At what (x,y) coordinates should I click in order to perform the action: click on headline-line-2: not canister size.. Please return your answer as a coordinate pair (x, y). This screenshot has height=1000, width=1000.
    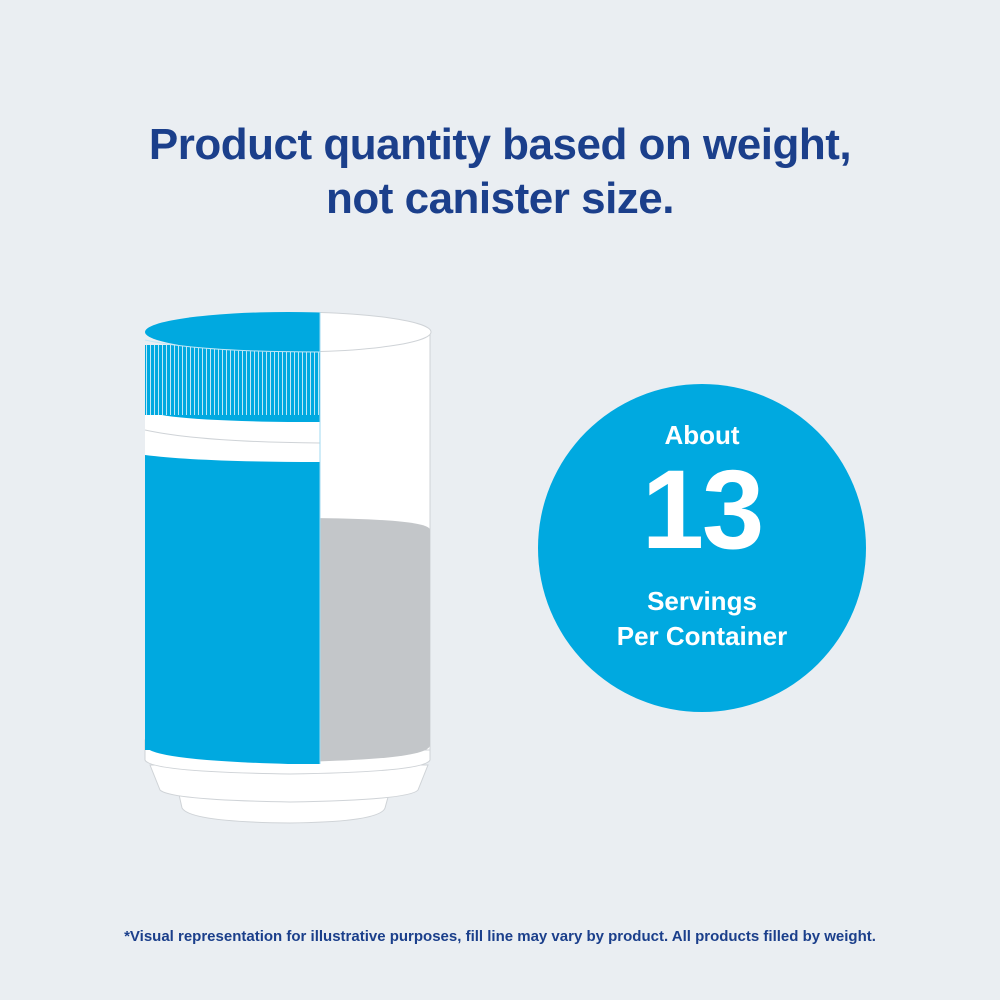
    Looking at the image, I should click on (500, 198).